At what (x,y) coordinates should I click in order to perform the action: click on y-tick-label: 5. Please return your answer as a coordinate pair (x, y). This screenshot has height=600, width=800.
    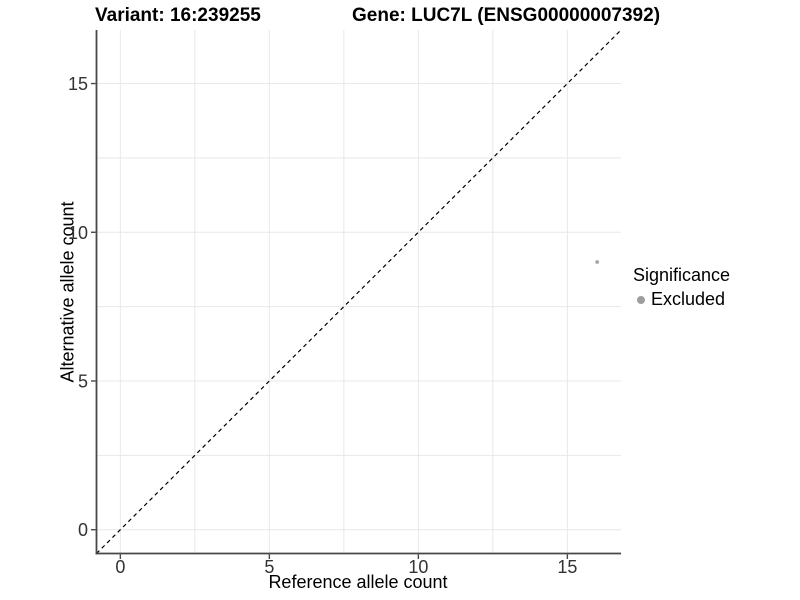
    Looking at the image, I should click on (83, 381).